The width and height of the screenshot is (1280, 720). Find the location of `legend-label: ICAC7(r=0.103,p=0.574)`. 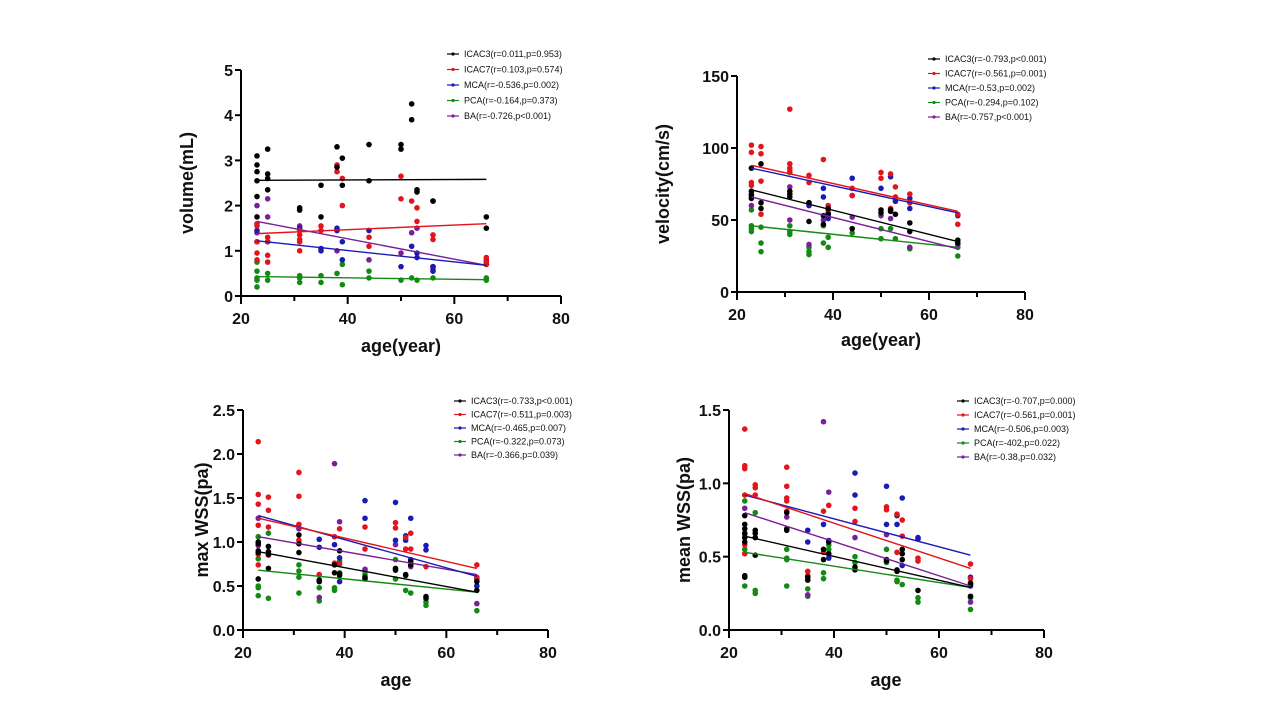

legend-label: ICAC7(r=0.103,p=0.574) is located at coordinates (513, 70).